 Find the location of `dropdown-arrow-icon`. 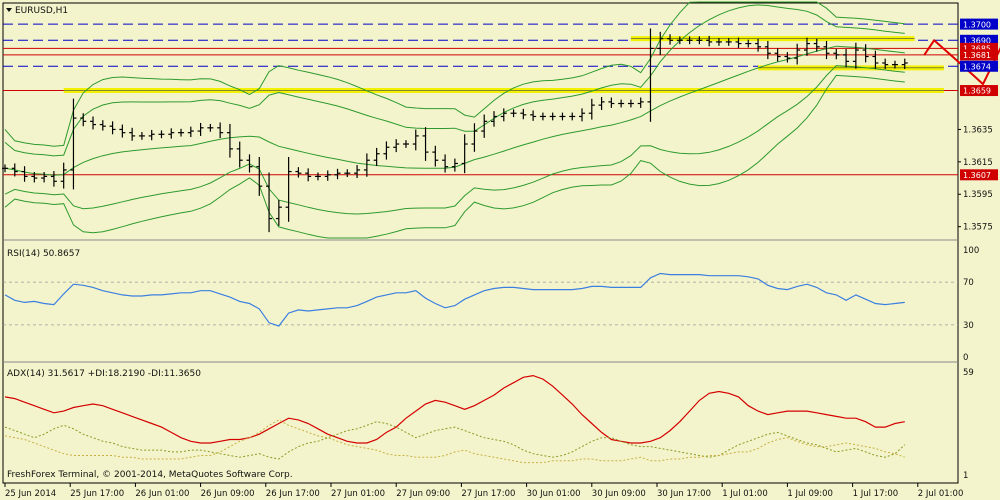

dropdown-arrow-icon is located at coordinates (9, 10).